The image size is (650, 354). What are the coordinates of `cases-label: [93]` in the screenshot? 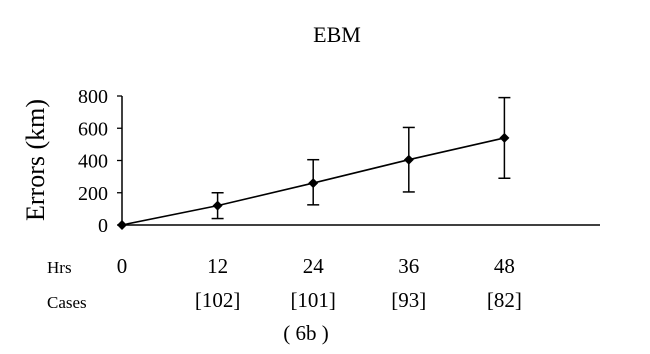 It's located at (408, 300).